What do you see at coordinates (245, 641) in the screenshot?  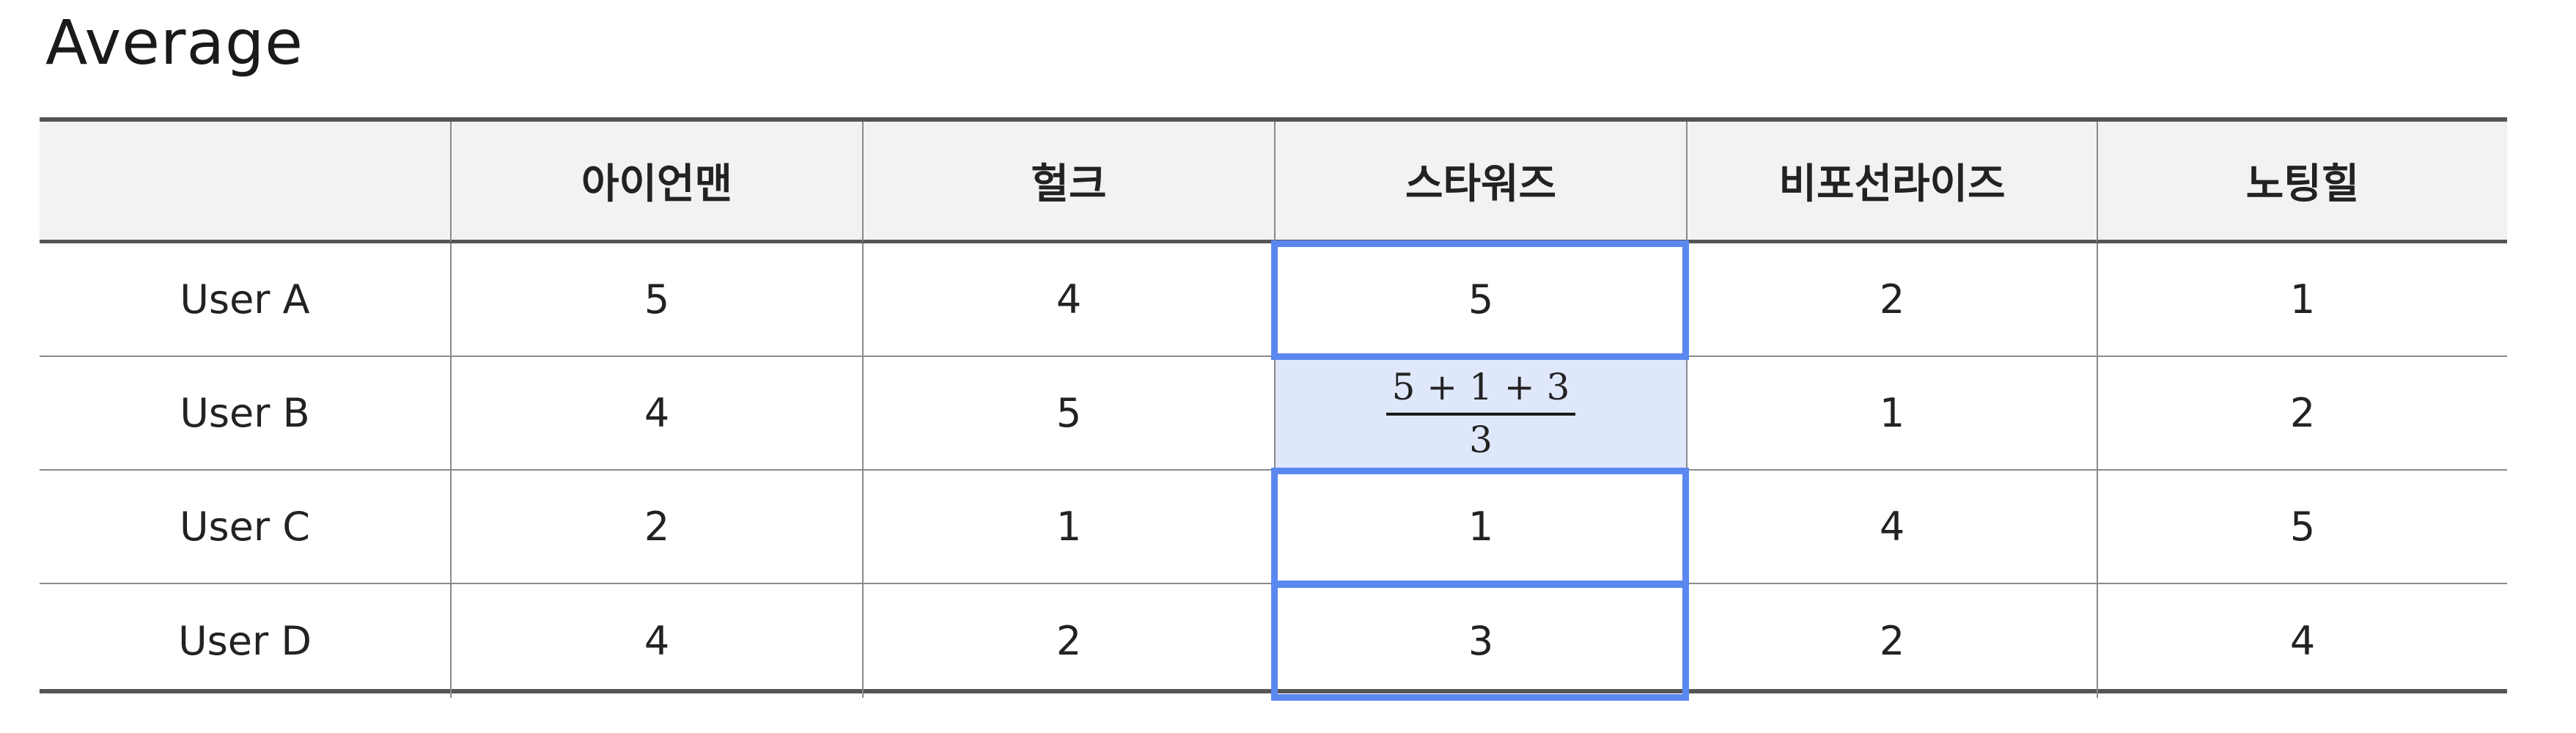 I see `row-label-user-d: User D` at bounding box center [245, 641].